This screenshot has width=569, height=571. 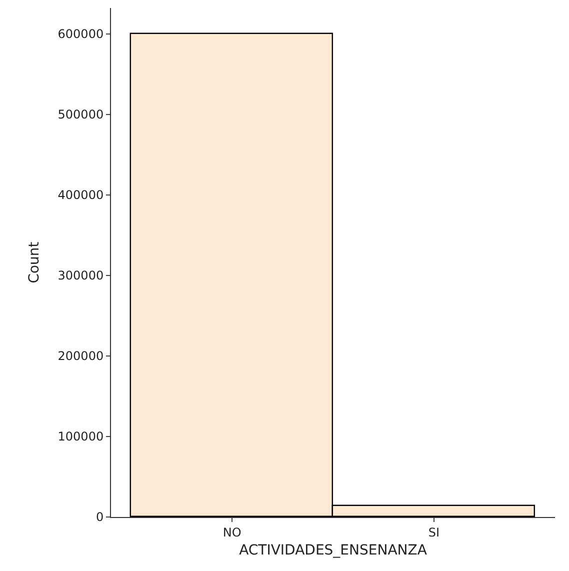 I want to click on x-axis-title: ACTIVIDADES_ENSENANZA, so click(x=333, y=550).